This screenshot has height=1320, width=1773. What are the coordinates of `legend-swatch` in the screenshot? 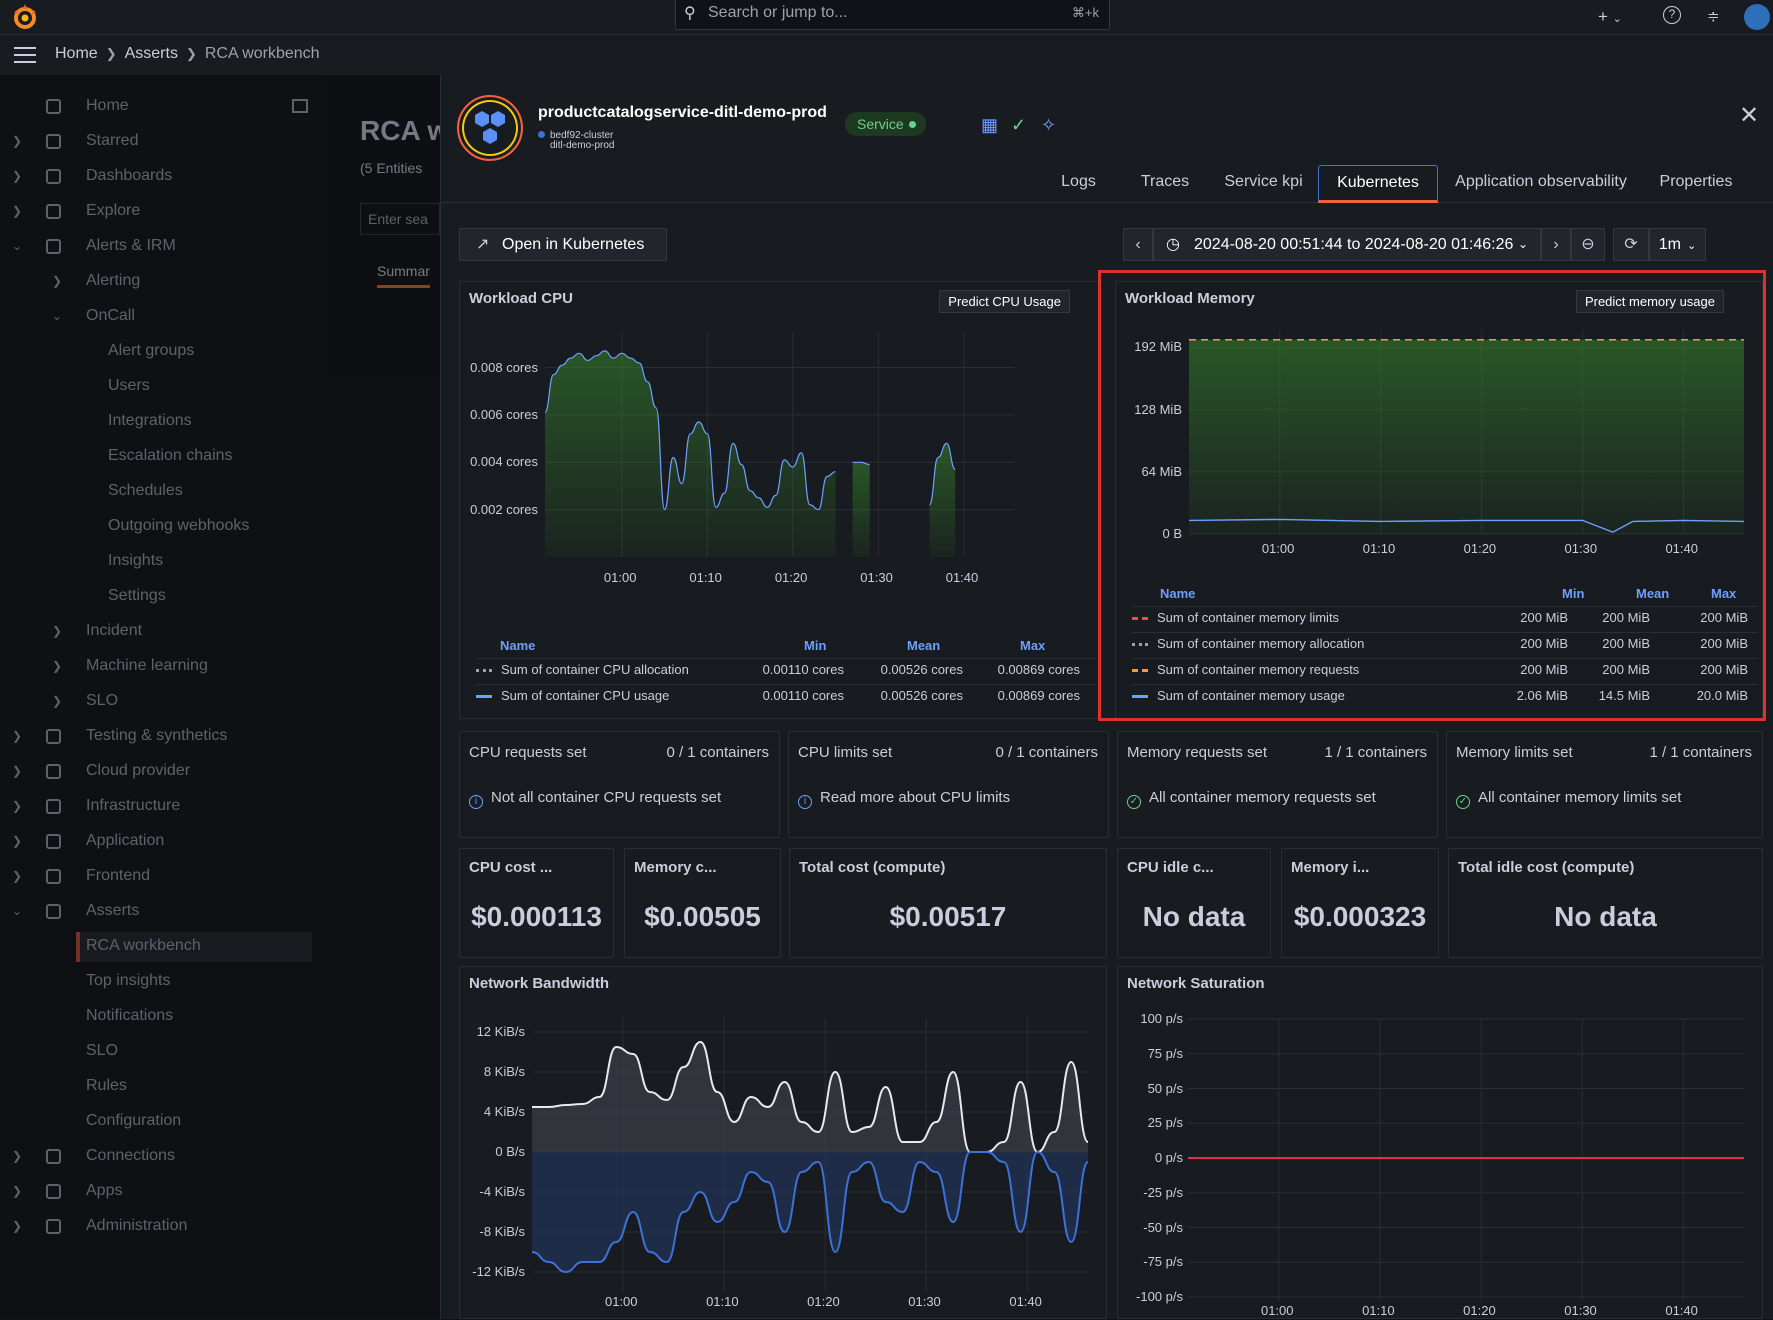 It's located at (1140, 618).